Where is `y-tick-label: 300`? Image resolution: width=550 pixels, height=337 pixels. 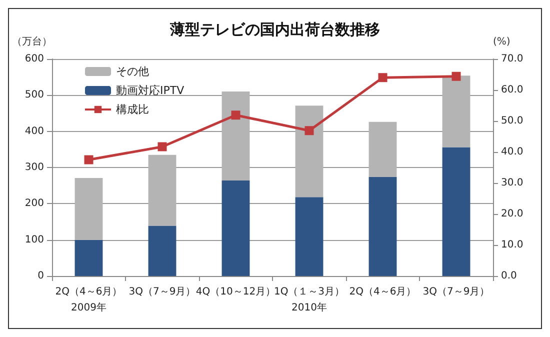
y-tick-label: 300 is located at coordinates (34, 167).